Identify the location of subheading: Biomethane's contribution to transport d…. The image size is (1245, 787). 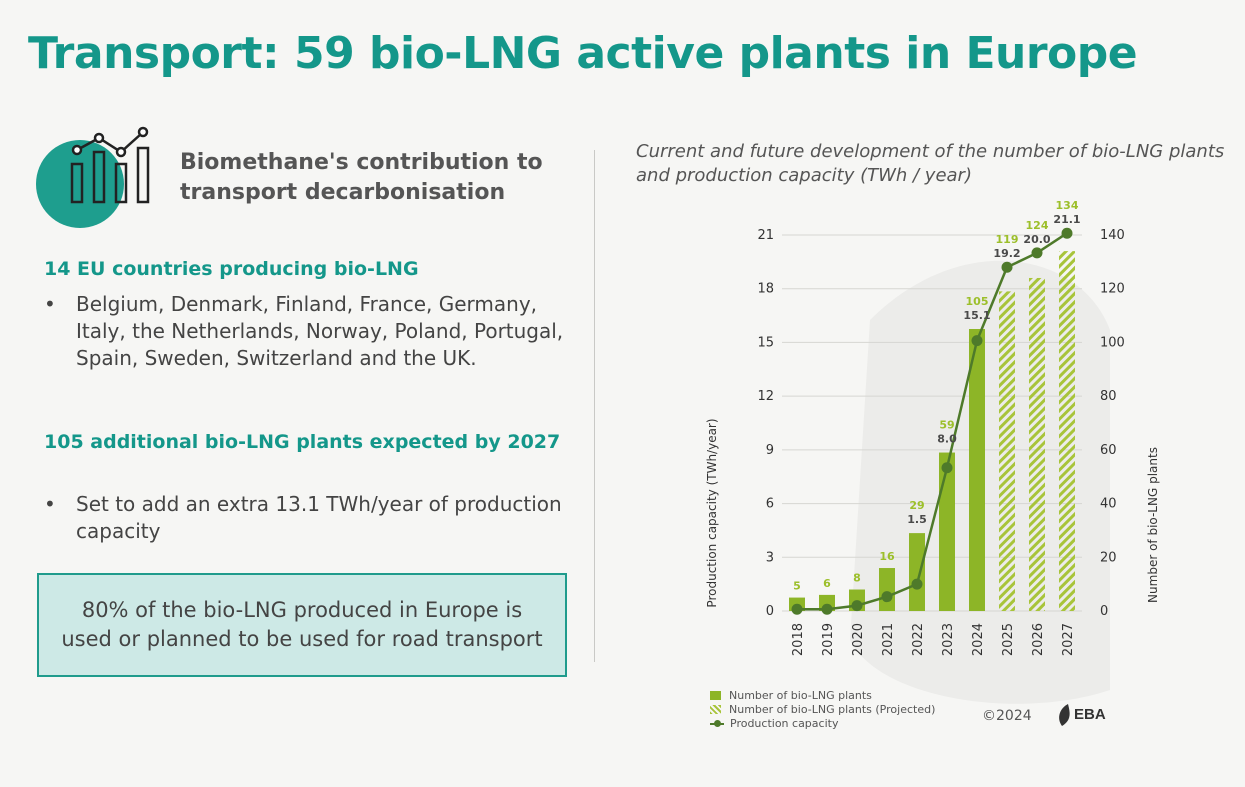
(361, 177).